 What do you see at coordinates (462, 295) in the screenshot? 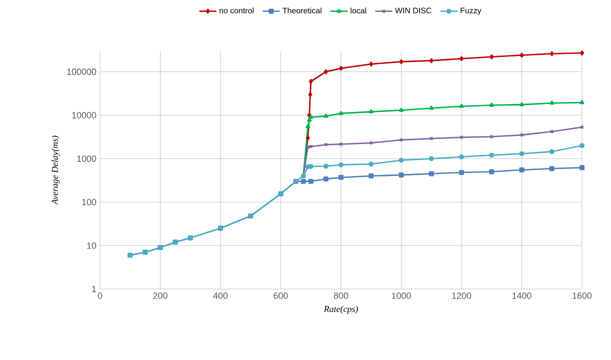
I see `x-tick-label: 1200` at bounding box center [462, 295].